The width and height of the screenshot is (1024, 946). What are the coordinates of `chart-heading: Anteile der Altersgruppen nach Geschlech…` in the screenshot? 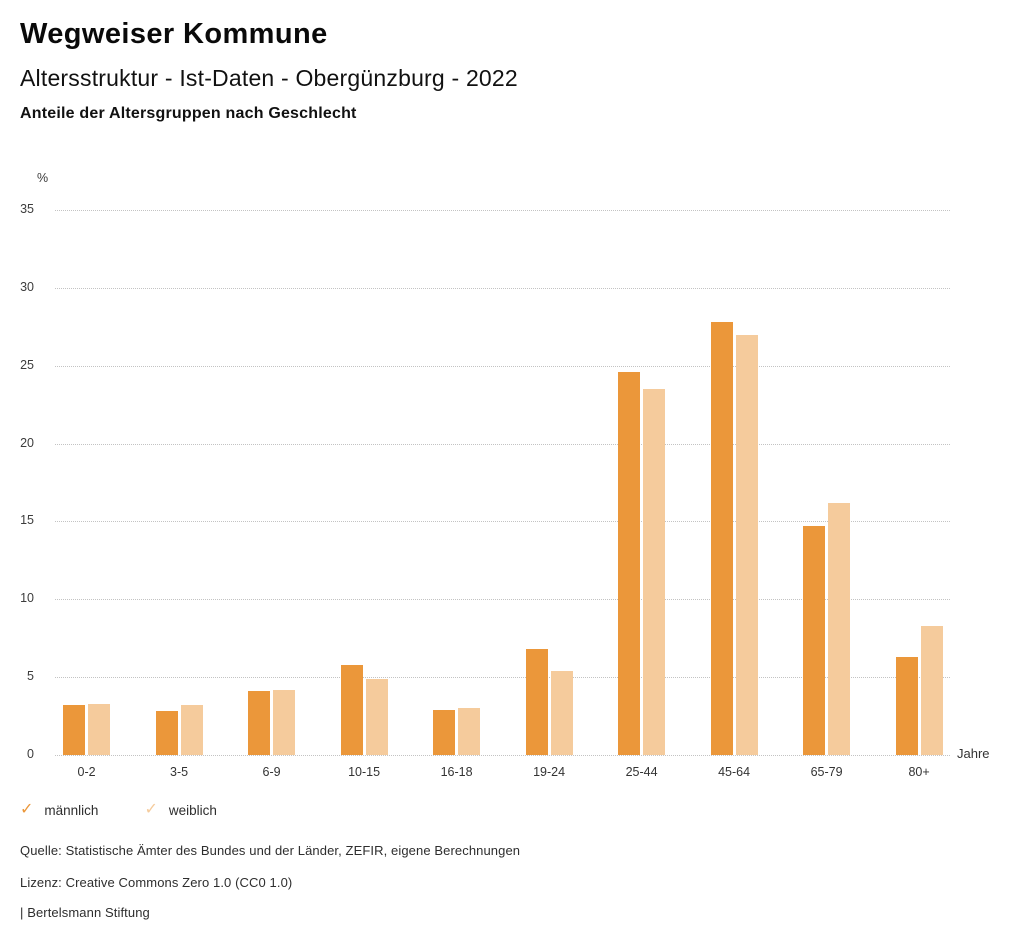 It's located at (188, 113).